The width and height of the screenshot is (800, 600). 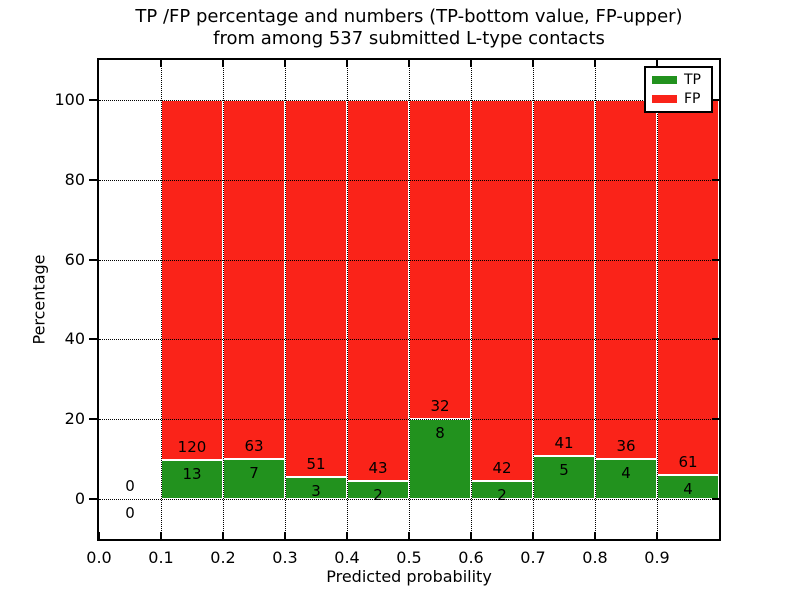 I want to click on tp-count-label: 13, so click(x=192, y=474).